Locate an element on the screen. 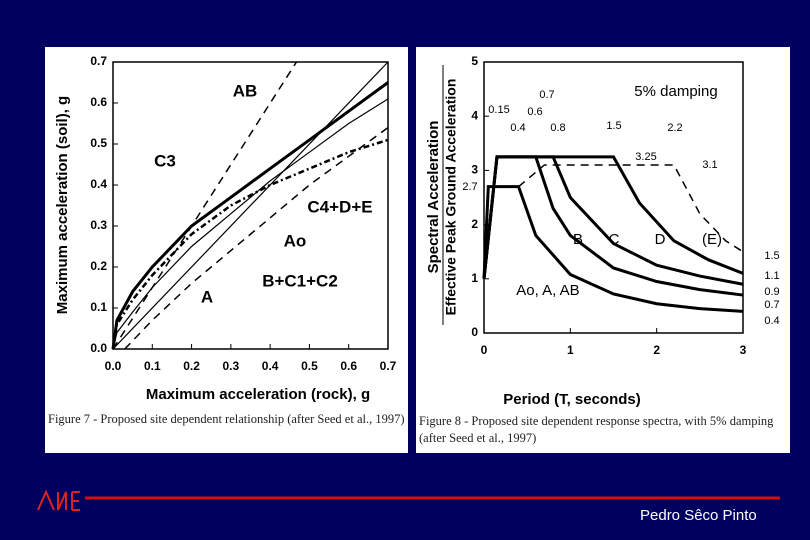 This screenshot has height=540, width=810. series-label: B+C1+C2 is located at coordinates (300, 280).